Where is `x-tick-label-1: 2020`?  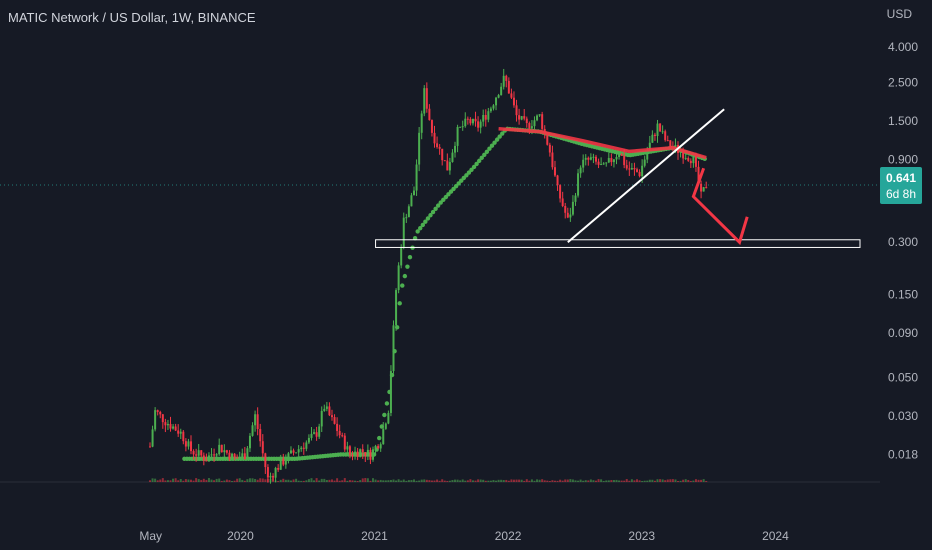
x-tick-label-1: 2020 is located at coordinates (240, 536).